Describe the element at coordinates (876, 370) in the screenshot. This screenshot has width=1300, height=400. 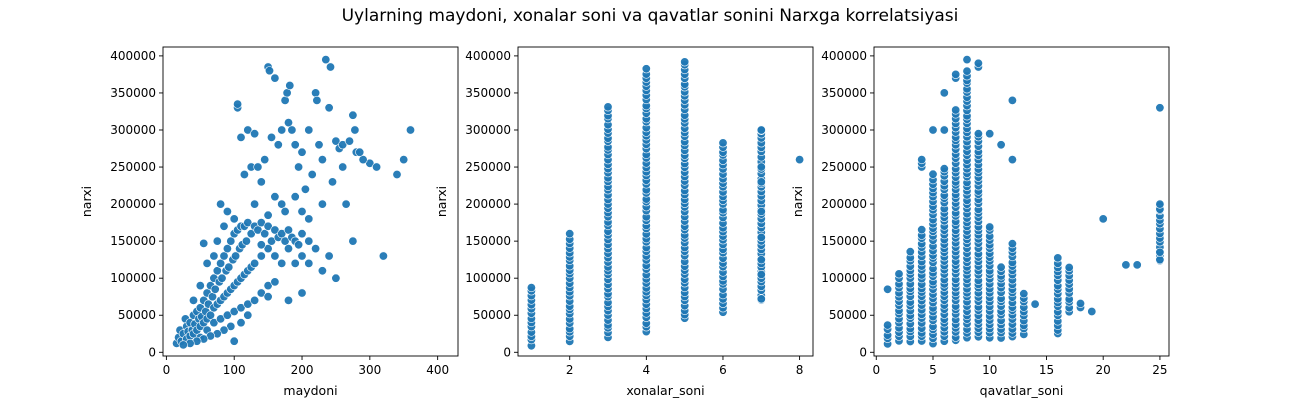
I see `x-tick-label: 0` at that location.